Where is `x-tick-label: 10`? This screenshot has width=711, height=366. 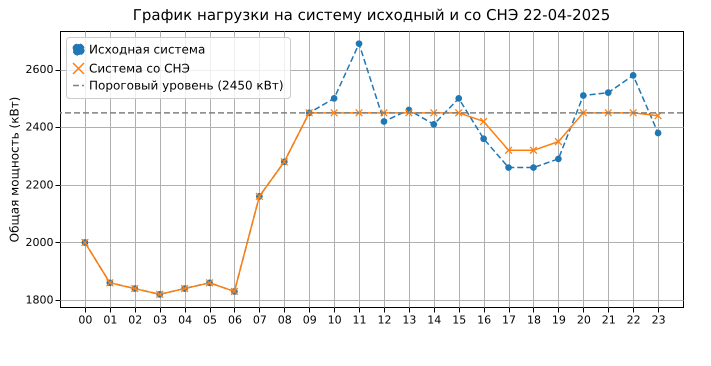 x-tick-label: 10 is located at coordinates (335, 320).